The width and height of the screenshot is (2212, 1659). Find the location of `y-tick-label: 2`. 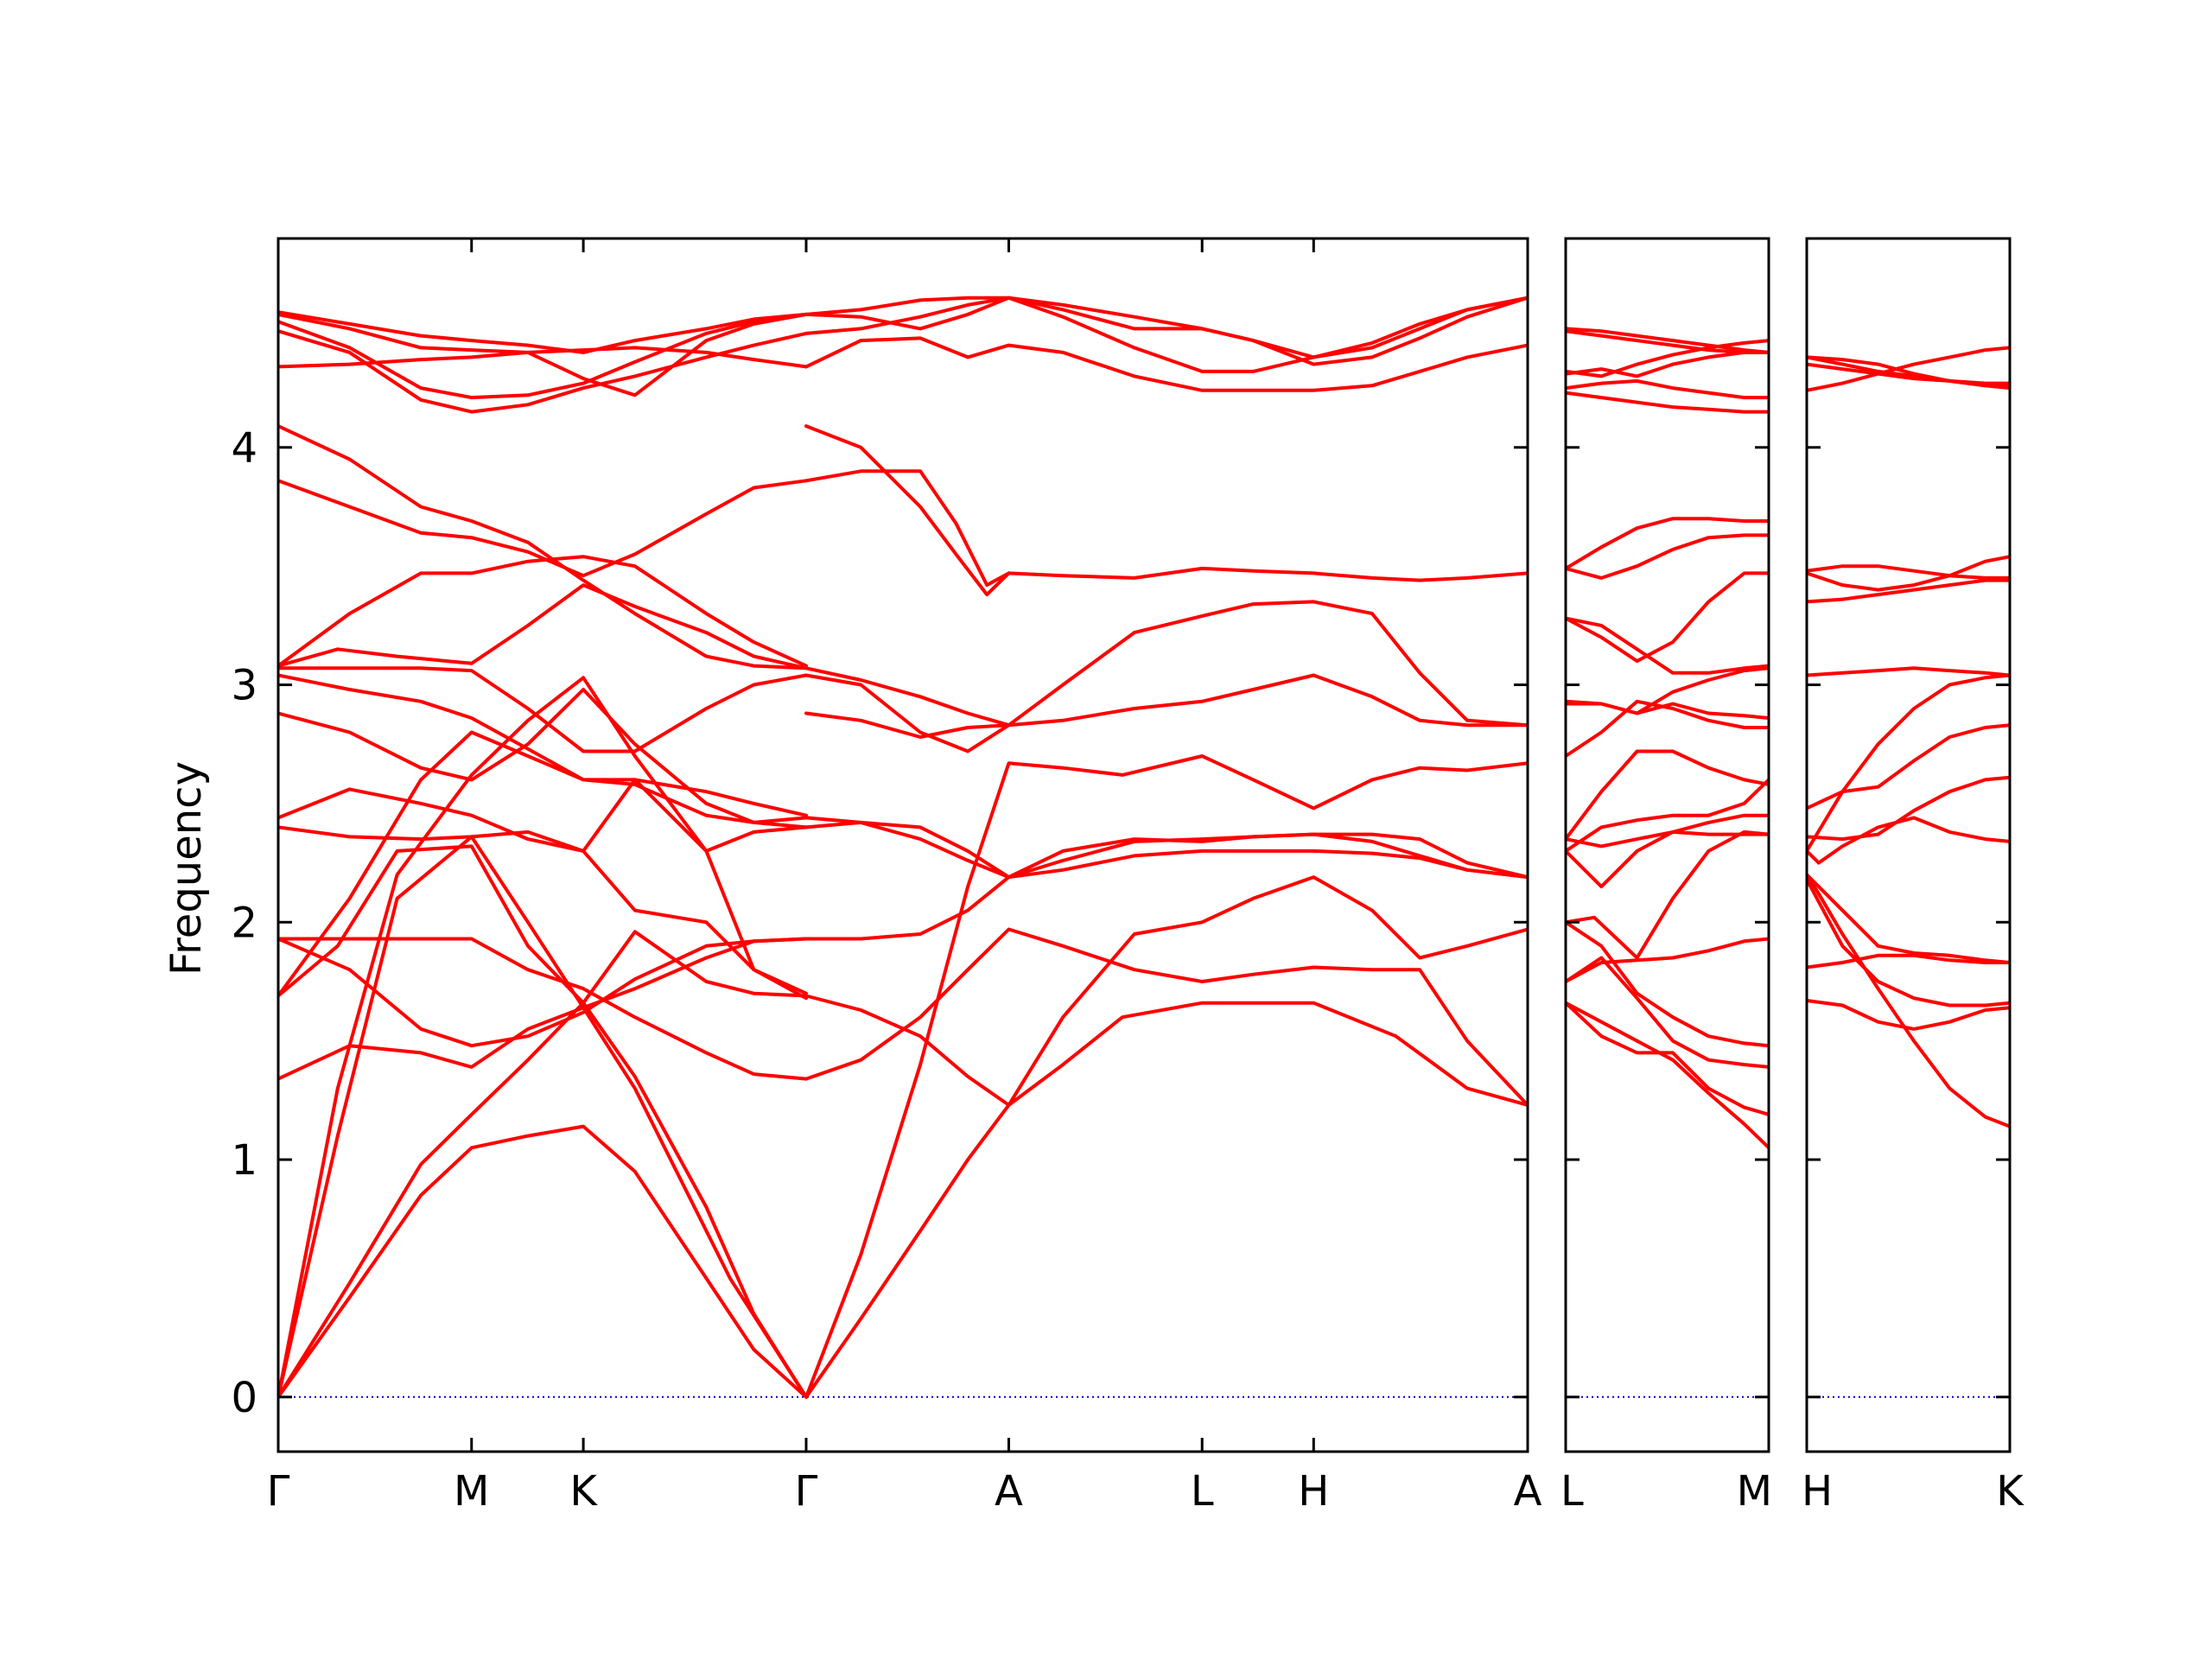

y-tick-label: 2 is located at coordinates (244, 923).